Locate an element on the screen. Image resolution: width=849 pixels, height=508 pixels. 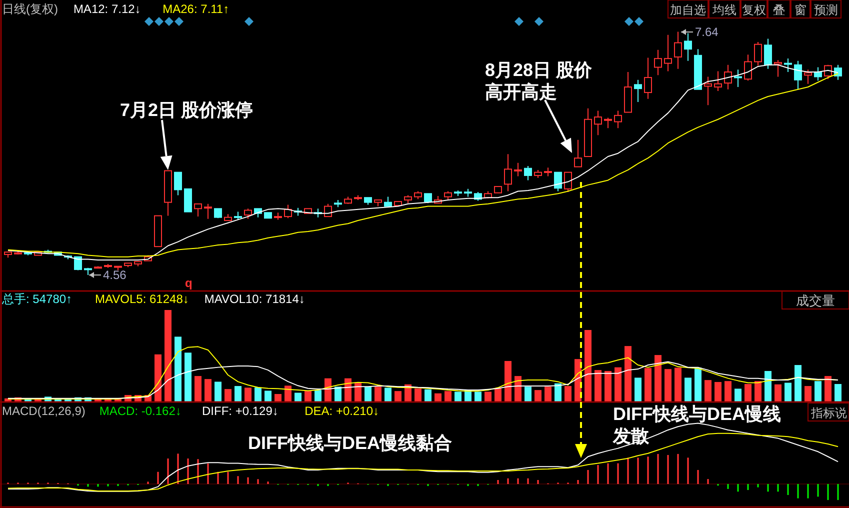
text: MACD: -0.162↓ is located at coordinates (140, 411).